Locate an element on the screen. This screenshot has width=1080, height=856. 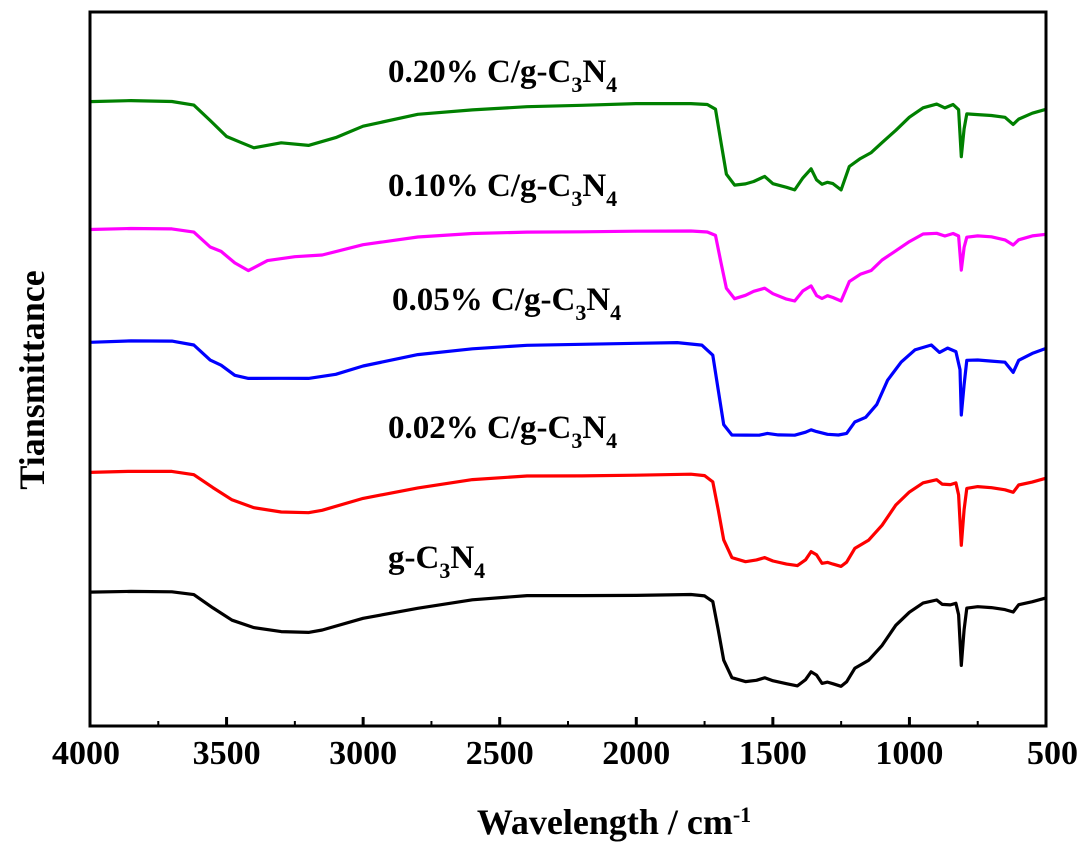
x-axis-title: Wavelength / cm-1 is located at coordinates (614, 822).